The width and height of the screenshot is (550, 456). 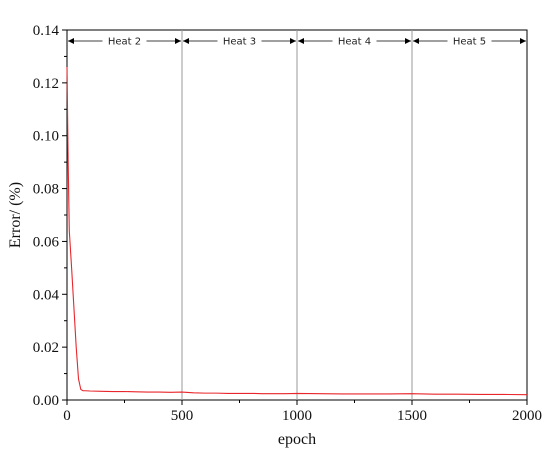 I want to click on y-axis-ticks: 0.00 0.02 0.04 0.06 0.08 0.10 0.12 0.14, so click(x=50, y=216).